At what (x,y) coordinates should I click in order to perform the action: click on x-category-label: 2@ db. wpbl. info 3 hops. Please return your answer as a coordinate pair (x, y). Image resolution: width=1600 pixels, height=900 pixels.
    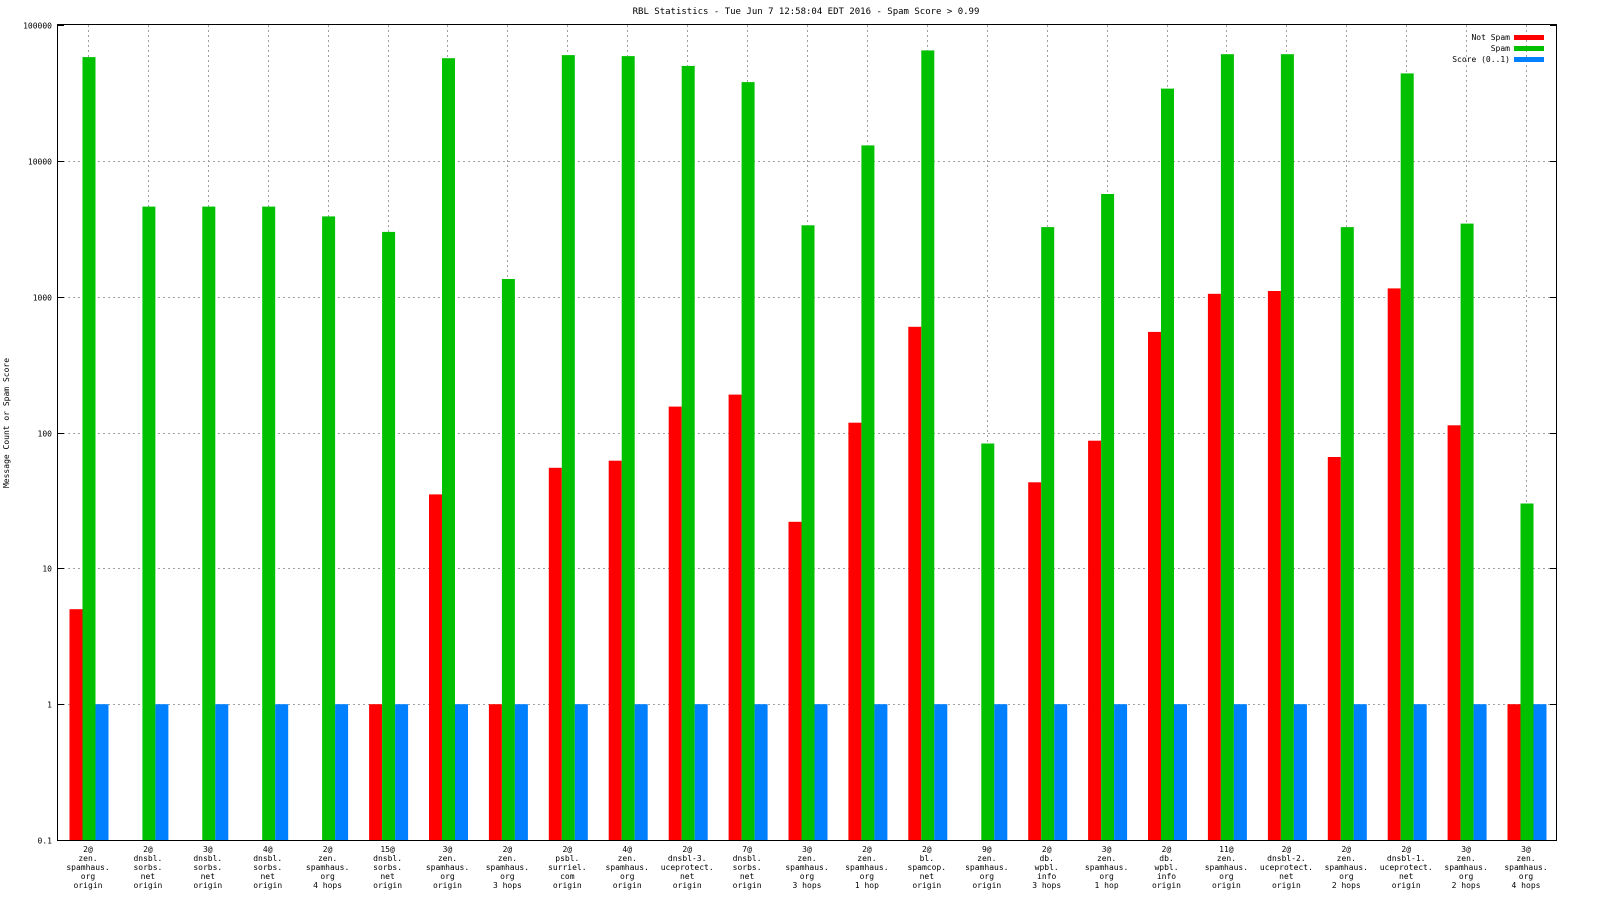
    Looking at the image, I should click on (1046, 867).